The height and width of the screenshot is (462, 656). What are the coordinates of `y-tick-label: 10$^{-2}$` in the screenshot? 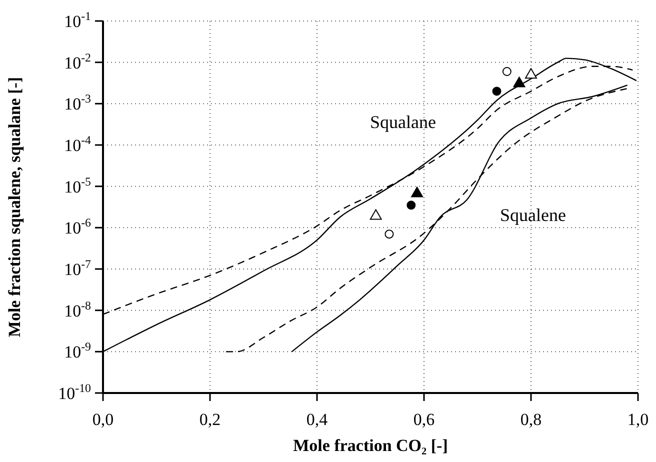 It's located at (78, 61).